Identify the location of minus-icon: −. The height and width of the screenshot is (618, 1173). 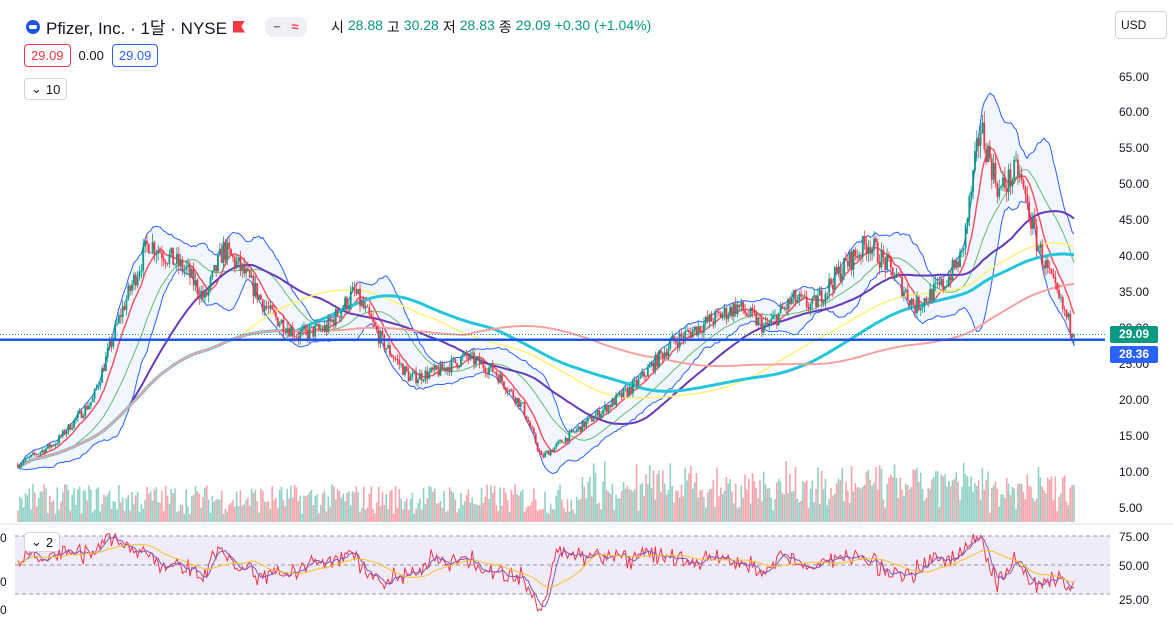
(277, 26).